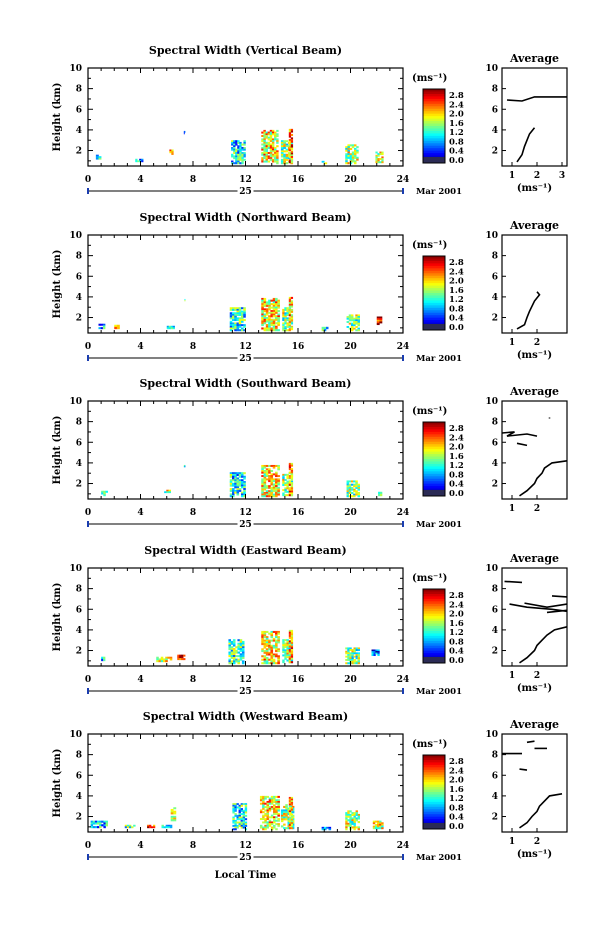 Image resolution: width=616 pixels, height=929 pixels. I want to click on colorbar-swatch, so click(434, 287).